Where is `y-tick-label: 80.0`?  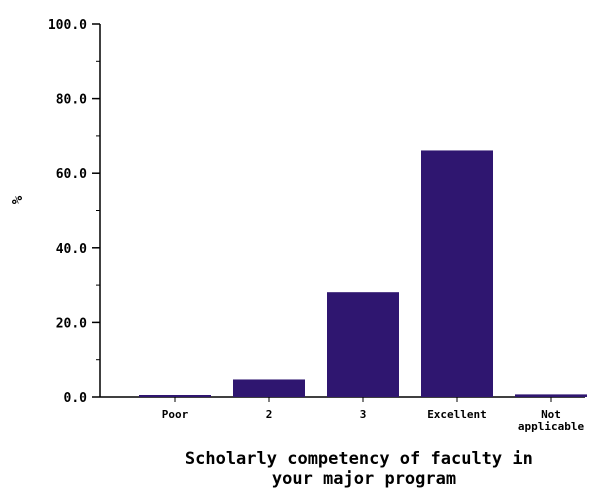
y-tick-label: 80.0 is located at coordinates (71, 100).